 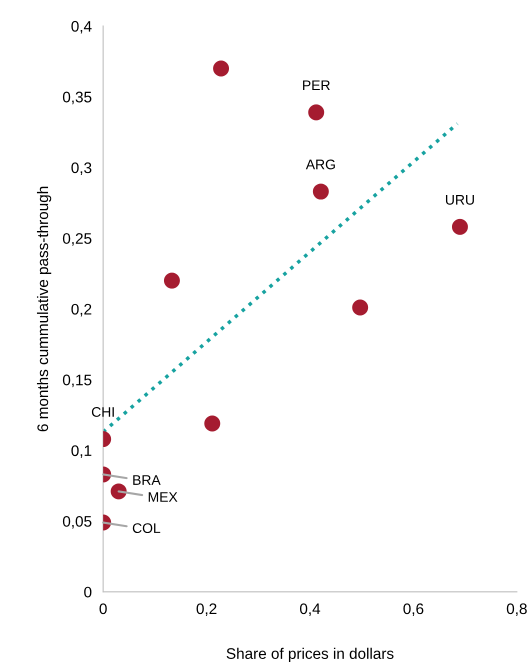 I want to click on y-tick-label: 0,35, so click(x=77, y=98).